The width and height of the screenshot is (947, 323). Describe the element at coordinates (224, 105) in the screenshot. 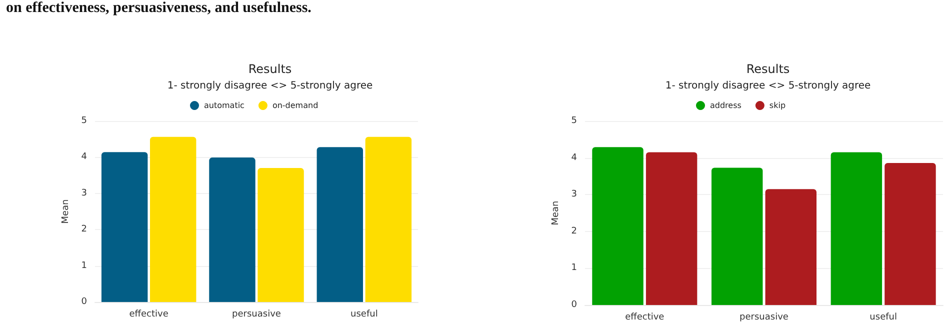

I see `legend-label: automatic` at that location.